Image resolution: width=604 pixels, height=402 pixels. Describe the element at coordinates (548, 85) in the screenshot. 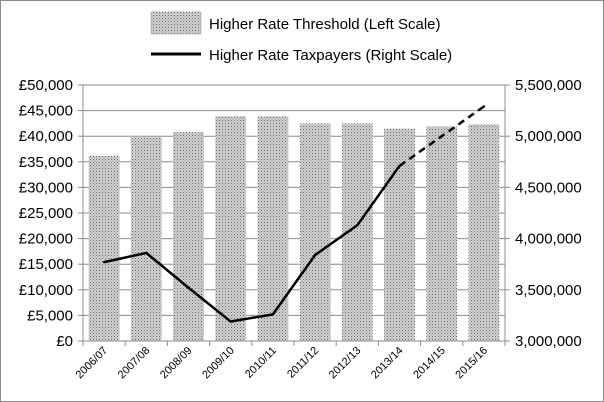

I see `right-tick-label: 5,500,000` at that location.